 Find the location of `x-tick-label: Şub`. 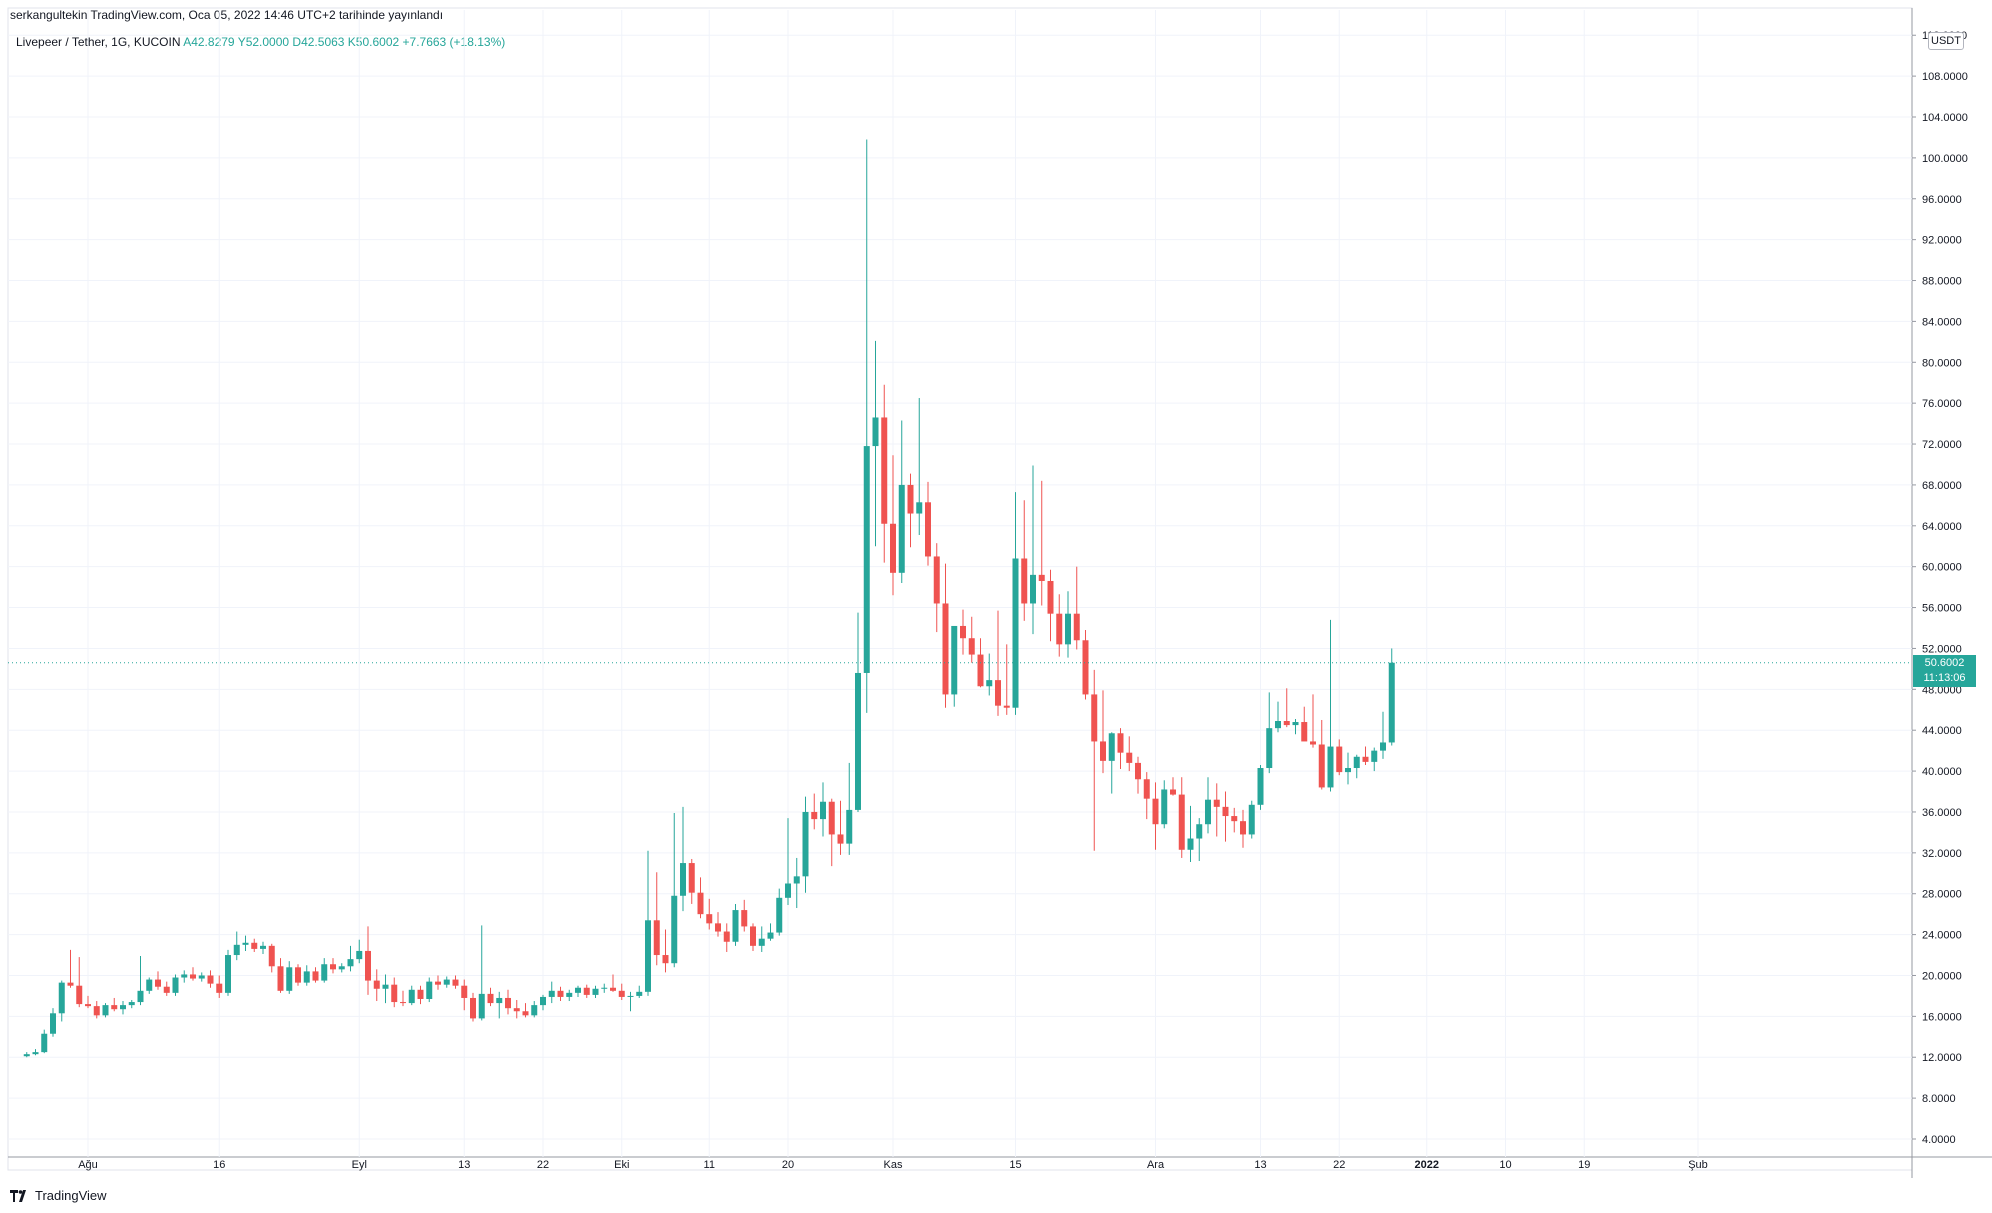

x-tick-label: Şub is located at coordinates (1698, 1165).